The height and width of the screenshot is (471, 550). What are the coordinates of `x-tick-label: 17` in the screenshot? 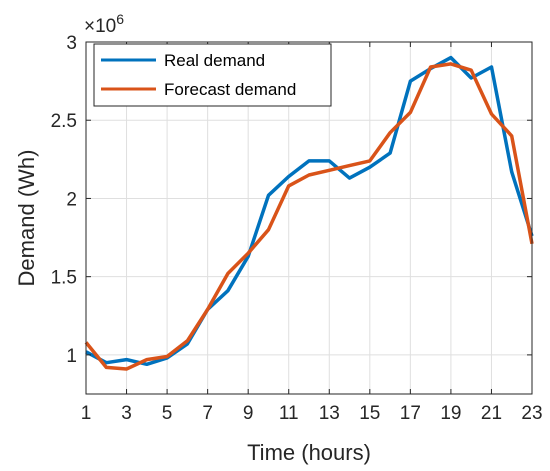 It's located at (410, 413).